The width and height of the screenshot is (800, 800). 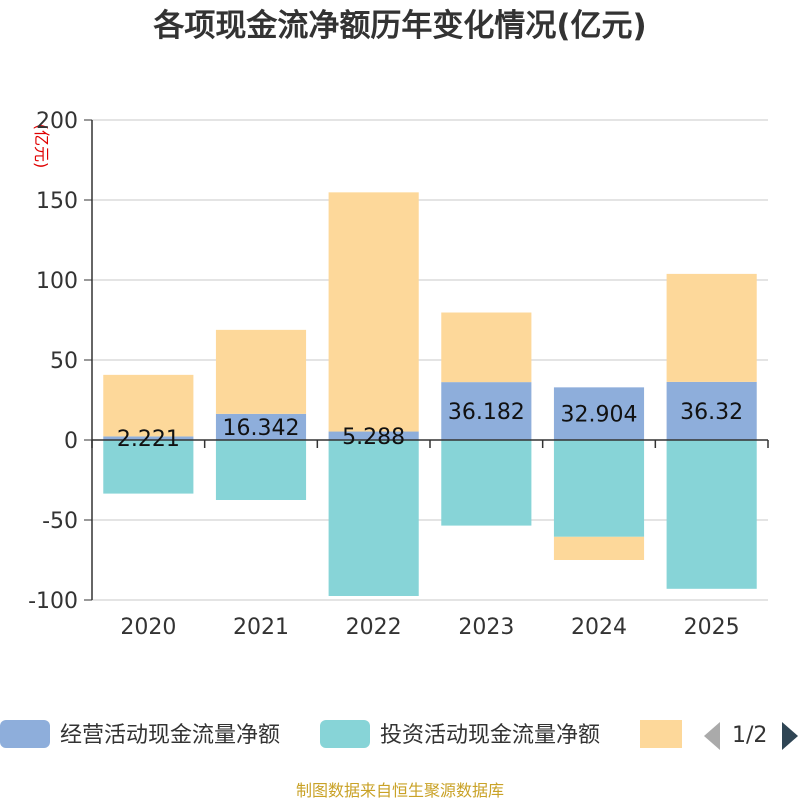 I want to click on y-tick-label: -50, so click(x=60, y=521).